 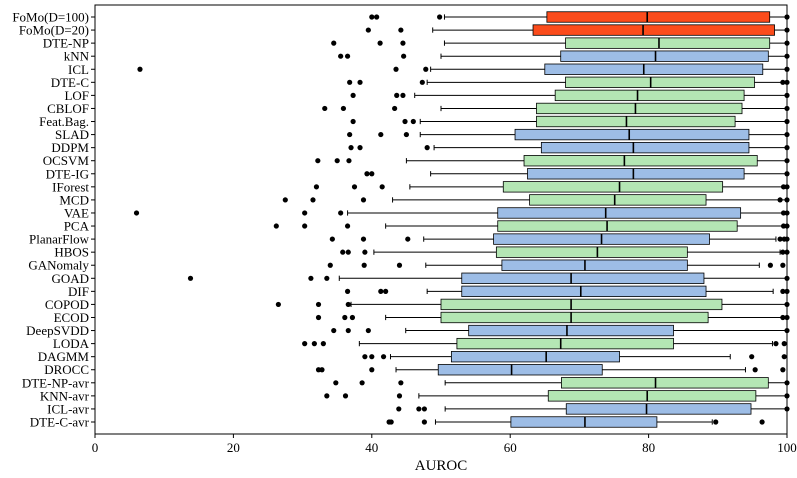 What do you see at coordinates (575, 422) in the screenshot?
I see `box-DTE-C-avr` at bounding box center [575, 422].